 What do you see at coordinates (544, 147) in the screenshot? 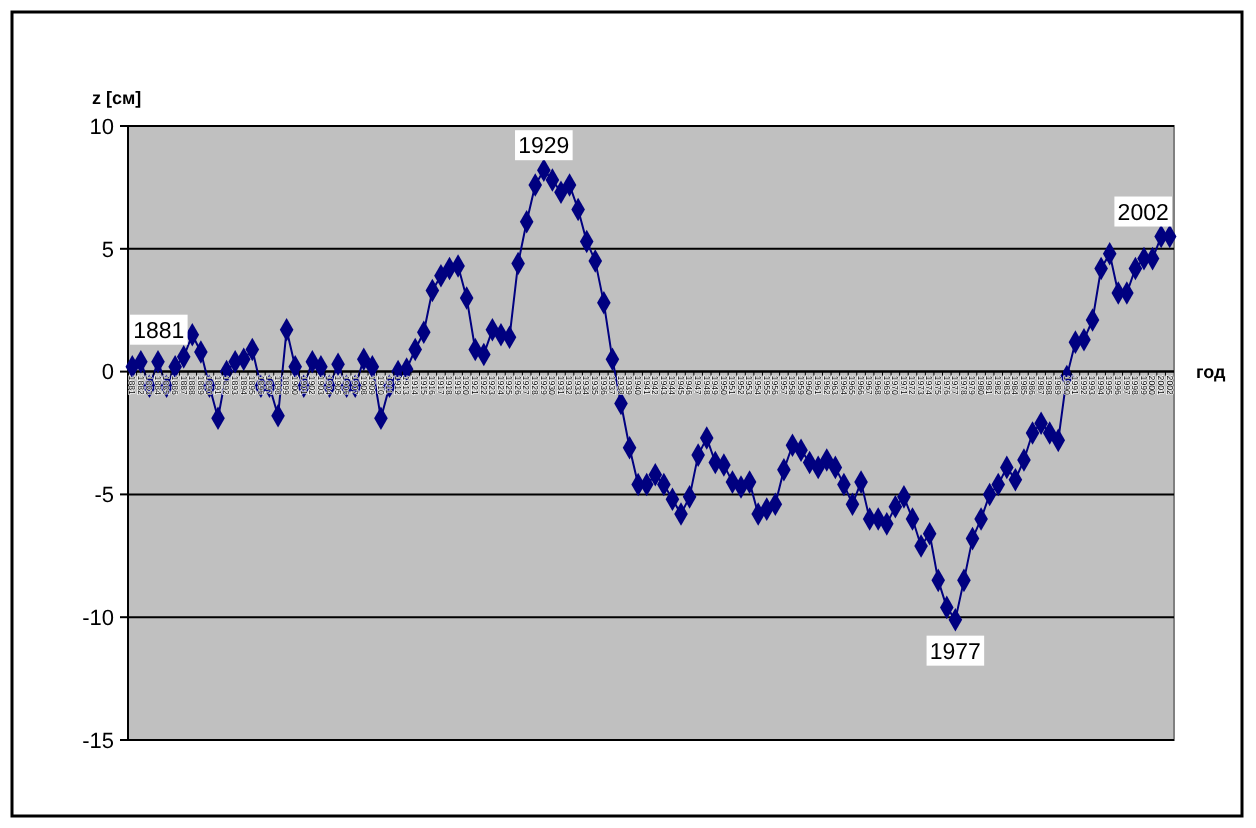
I see `annotation: 1929` at bounding box center [544, 147].